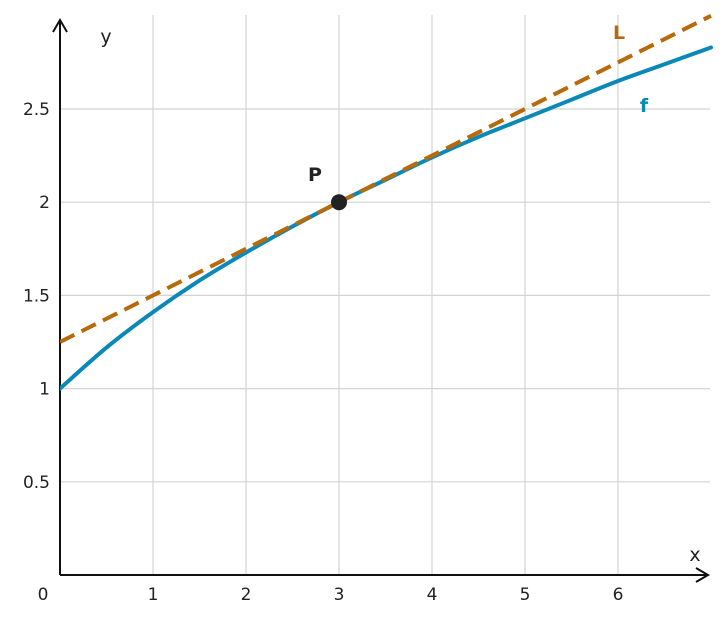  I want to click on y-tick-label: 1, so click(44, 390).